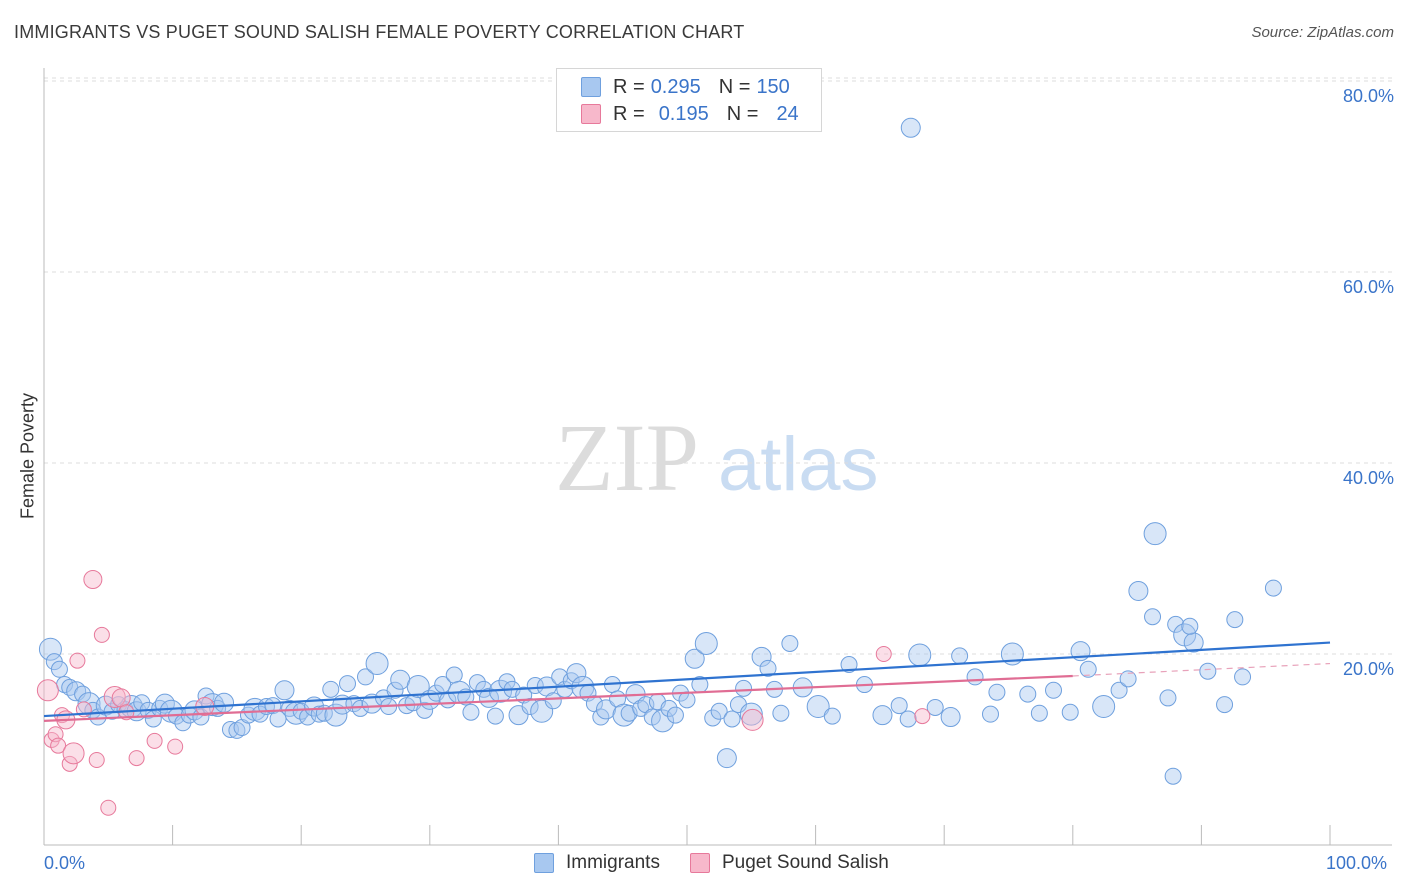 The width and height of the screenshot is (1406, 892). I want to click on y-axis-label: Female Poverty, so click(27, 456).